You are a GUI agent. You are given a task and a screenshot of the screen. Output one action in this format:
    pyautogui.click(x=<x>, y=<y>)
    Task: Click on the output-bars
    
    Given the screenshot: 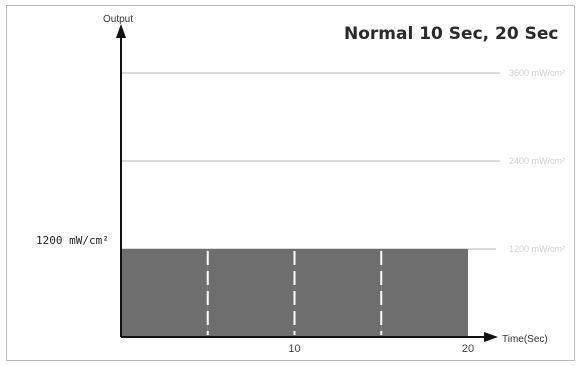 What is the action you would take?
    pyautogui.click(x=294, y=293)
    